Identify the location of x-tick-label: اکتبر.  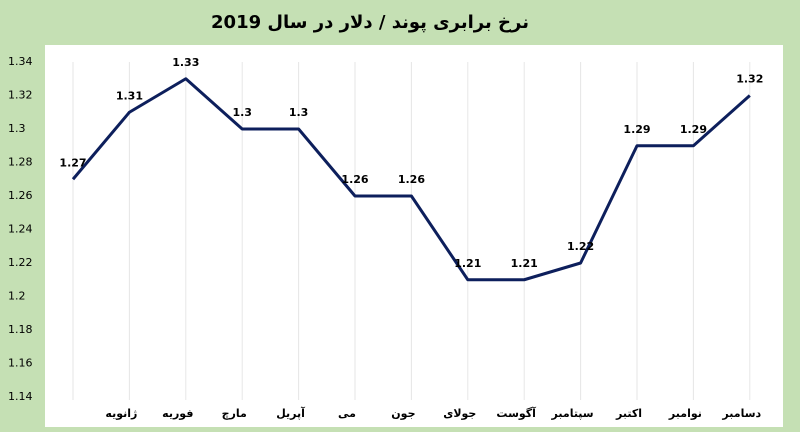
(628, 413).